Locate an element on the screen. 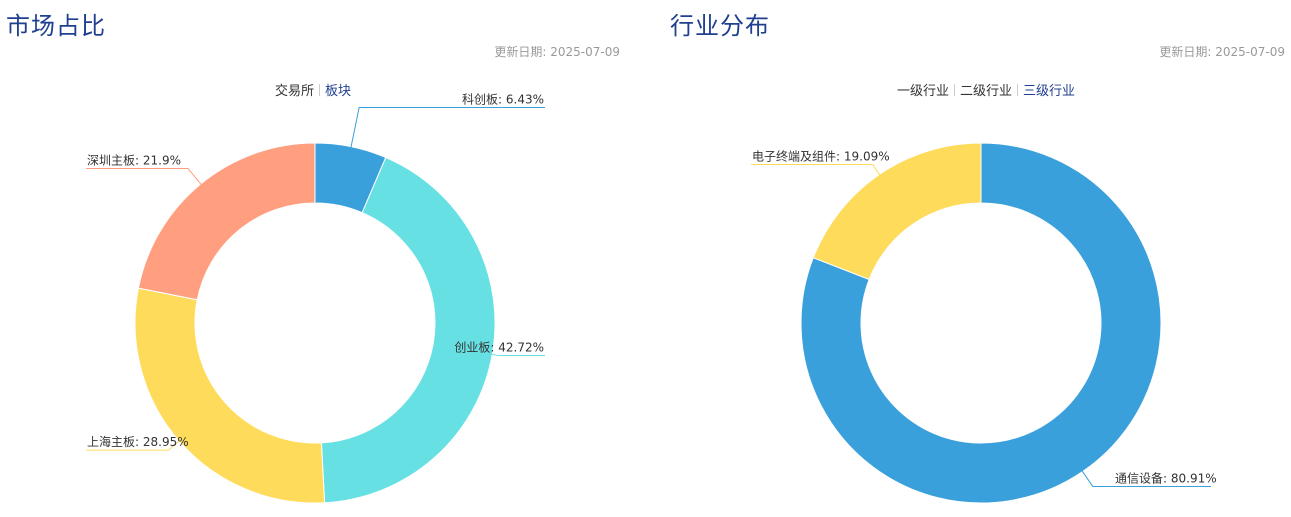 The height and width of the screenshot is (517, 1291). market-share-tabs: 交易所 板块 is located at coordinates (314, 89).